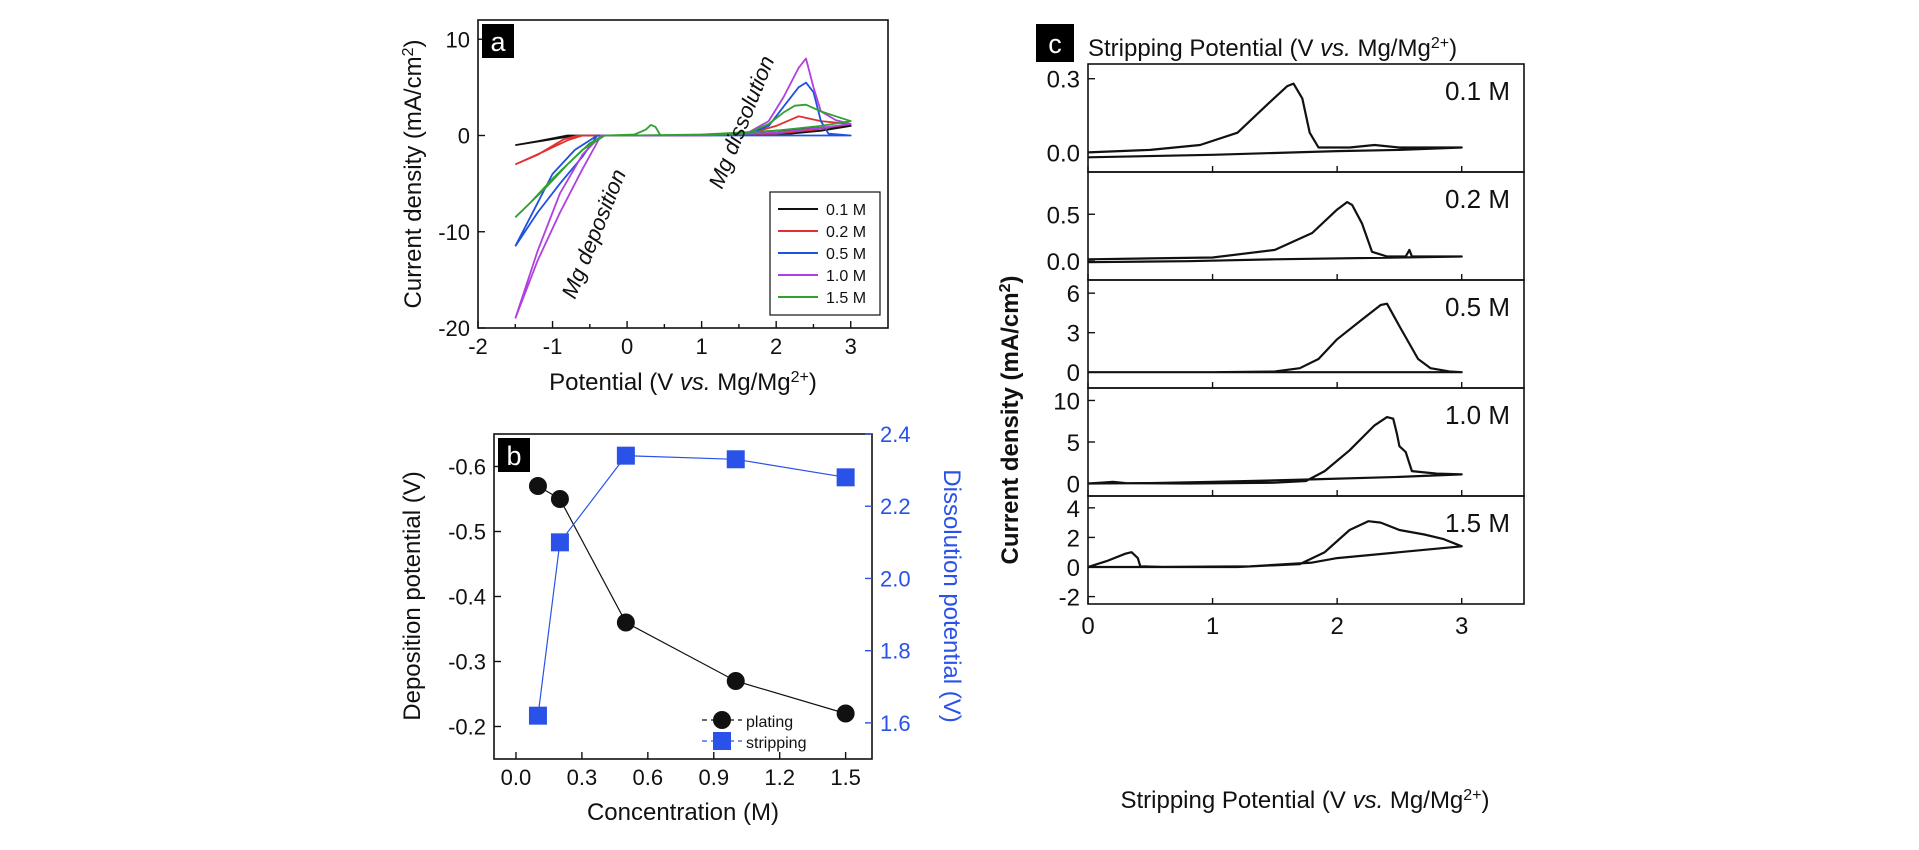 Image resolution: width=1919 pixels, height=850 pixels. I want to click on panel-c-ylabel: Current density (mA/cm2), so click(1011, 420).